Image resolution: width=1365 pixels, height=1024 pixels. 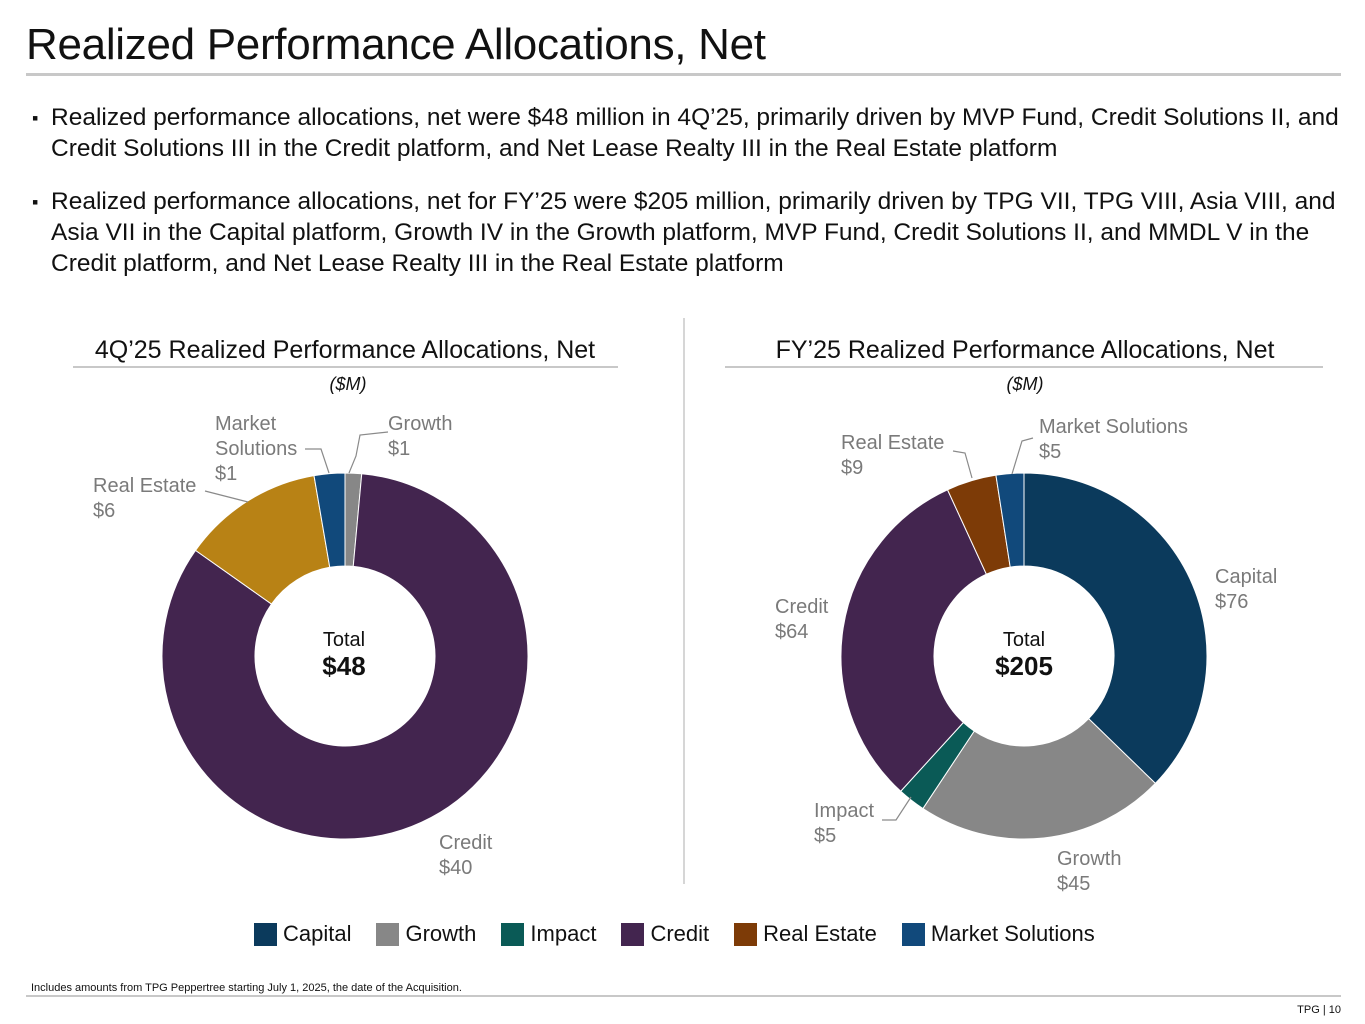 What do you see at coordinates (1231, 602) in the screenshot?
I see `label-fy-capital-value: $76` at bounding box center [1231, 602].